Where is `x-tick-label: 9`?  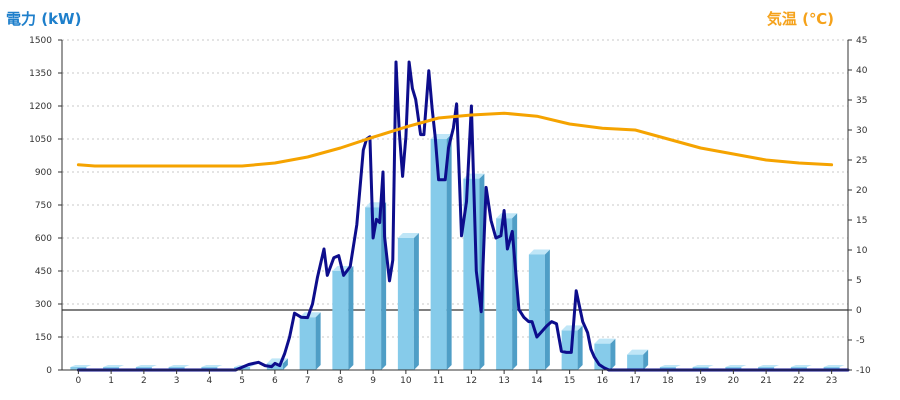 x-tick-label: 9 is located at coordinates (373, 381).